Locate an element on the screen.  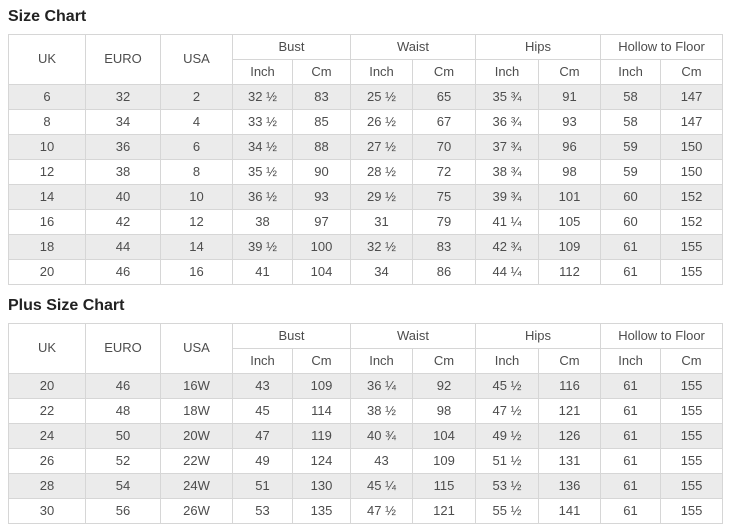
table-cell: 147 is located at coordinates (692, 122).